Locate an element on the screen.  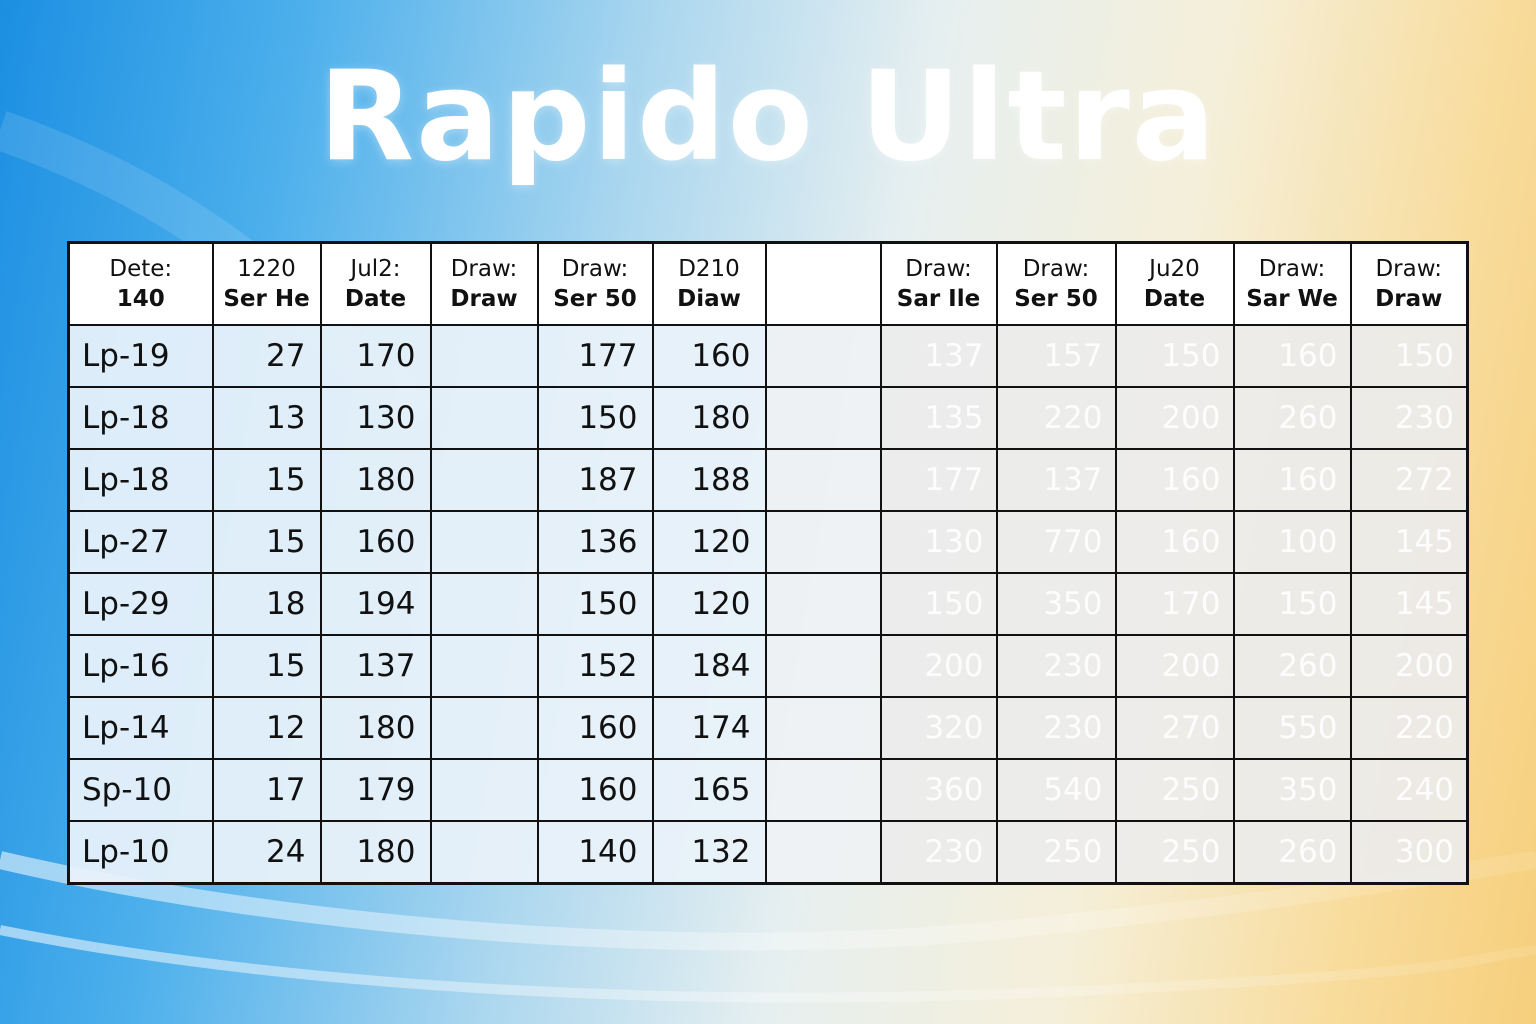
table-cell: 177 is located at coordinates (595, 356).